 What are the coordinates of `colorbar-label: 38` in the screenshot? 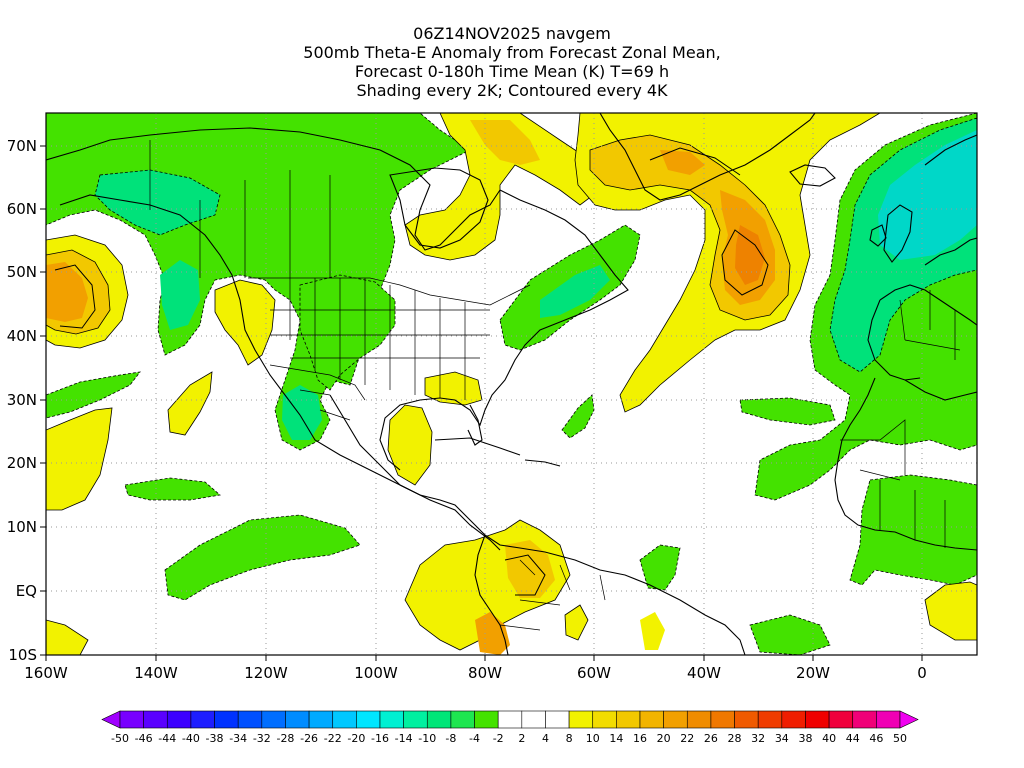 It's located at (805, 738).